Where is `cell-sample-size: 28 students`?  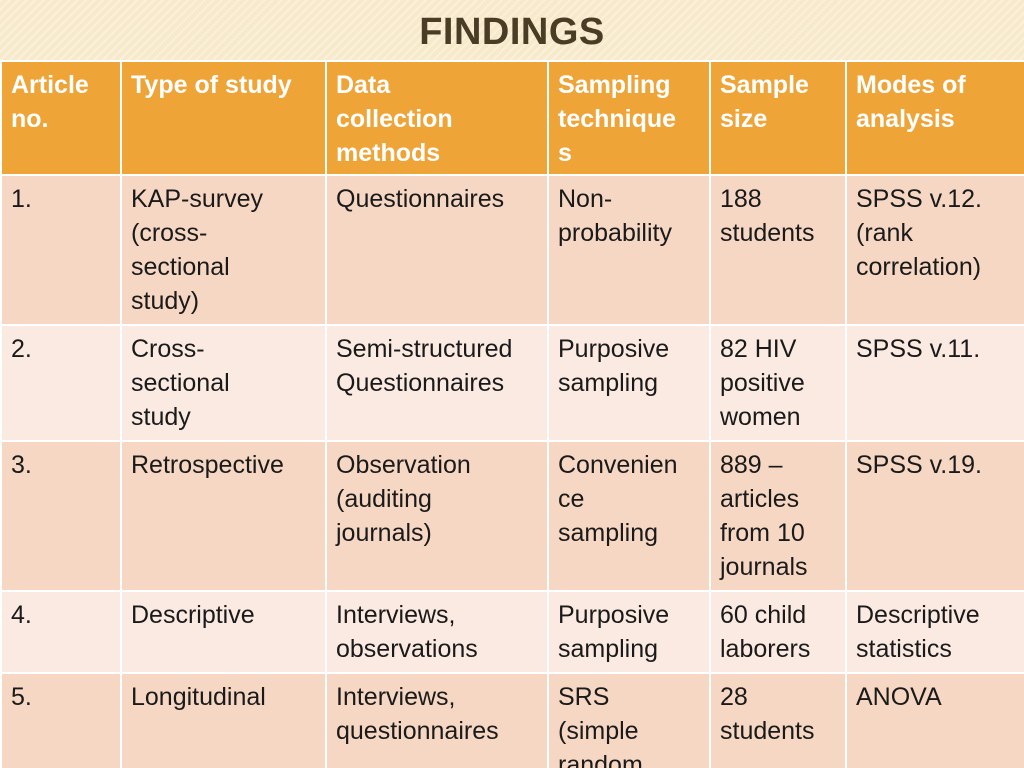
cell-sample-size: 28 students is located at coordinates (778, 720).